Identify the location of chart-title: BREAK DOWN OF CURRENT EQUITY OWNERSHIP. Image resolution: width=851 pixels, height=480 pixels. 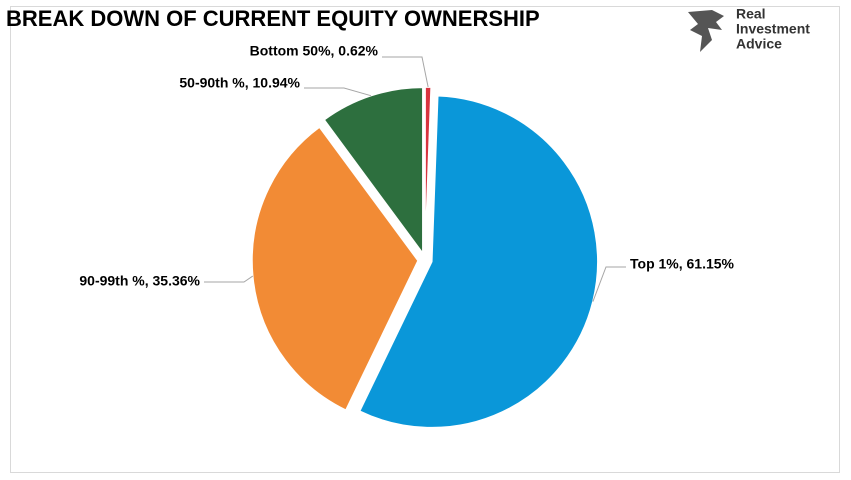
(273, 18).